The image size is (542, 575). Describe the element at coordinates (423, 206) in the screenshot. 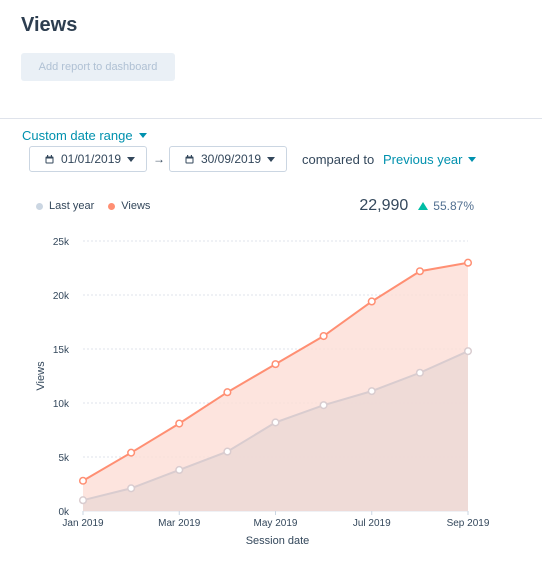

I see `triangle-up-icon` at that location.